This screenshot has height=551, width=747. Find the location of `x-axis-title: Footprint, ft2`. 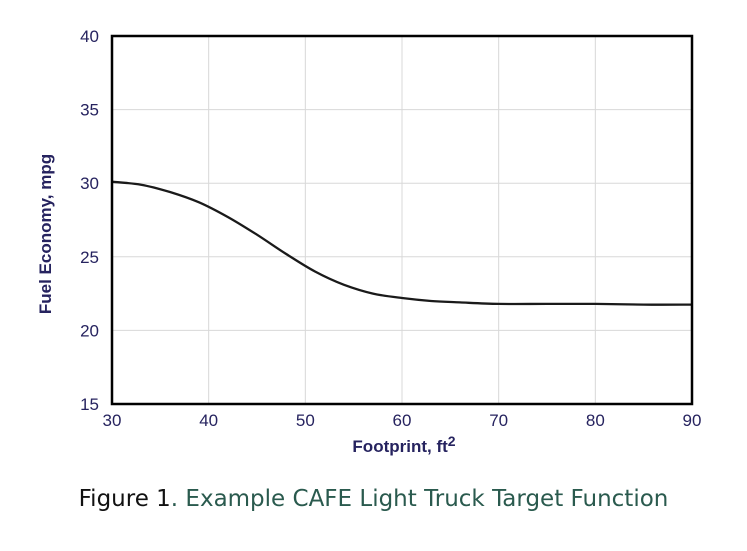

x-axis-title: Footprint, ft2 is located at coordinates (403, 444).